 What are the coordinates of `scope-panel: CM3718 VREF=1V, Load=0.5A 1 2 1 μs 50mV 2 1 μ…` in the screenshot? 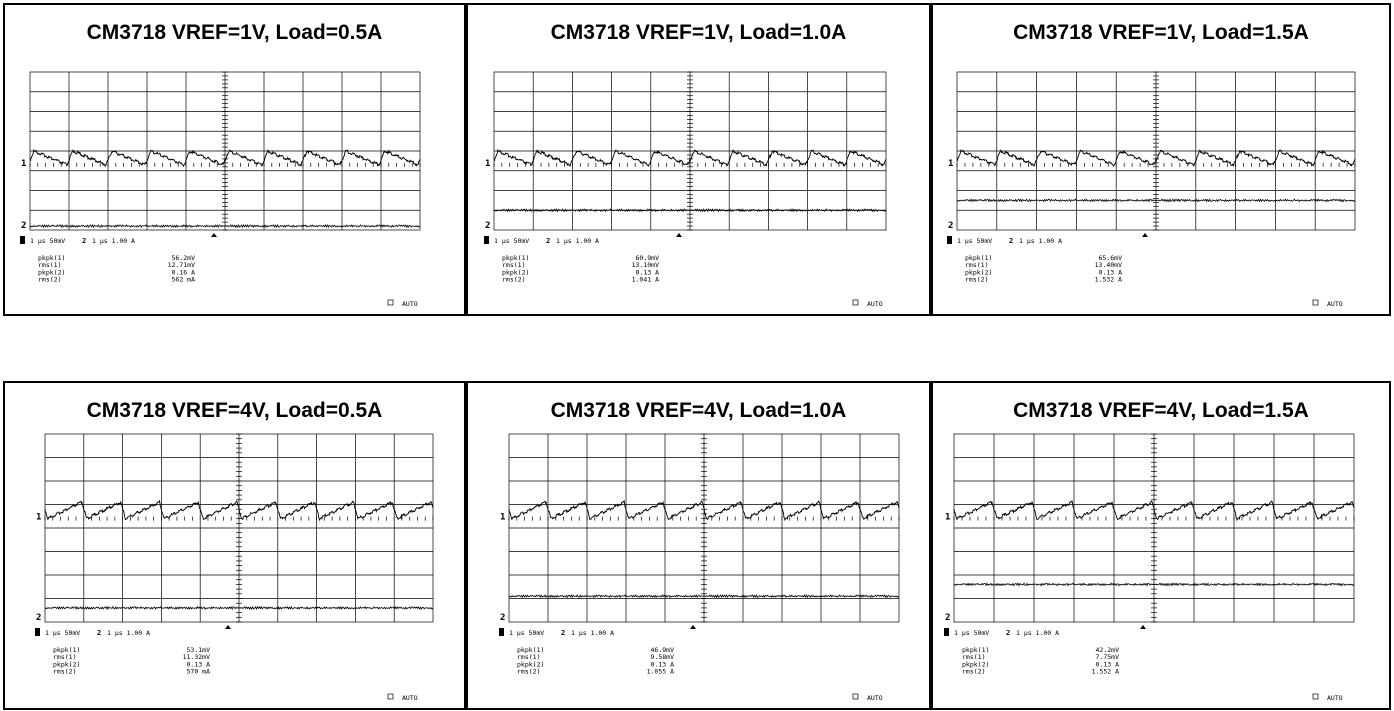 It's located at (234, 159).